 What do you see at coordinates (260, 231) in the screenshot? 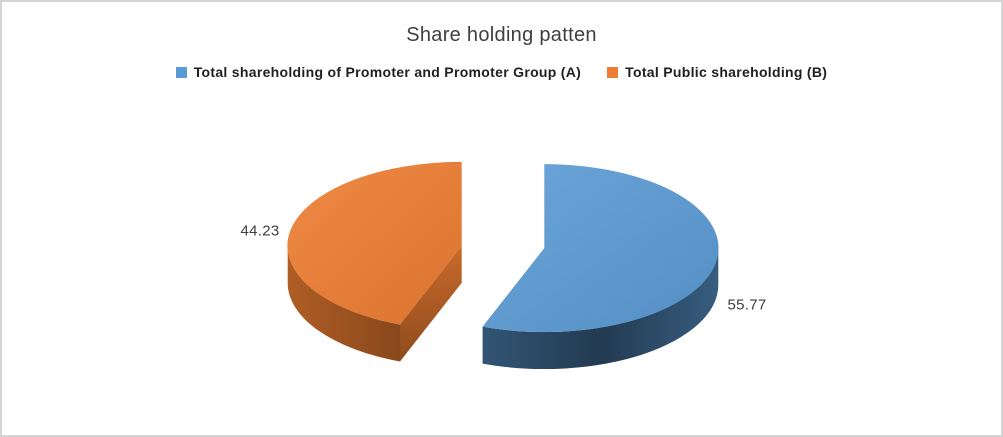
I see `data-label-public: 44.23` at bounding box center [260, 231].